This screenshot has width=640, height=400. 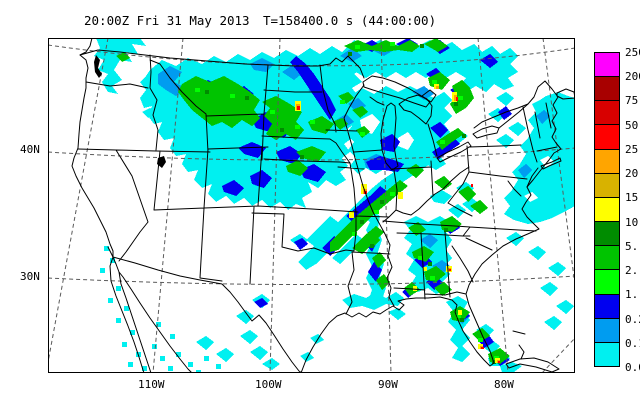 I want to click on legend-label: 50., so click(x=632, y=125).